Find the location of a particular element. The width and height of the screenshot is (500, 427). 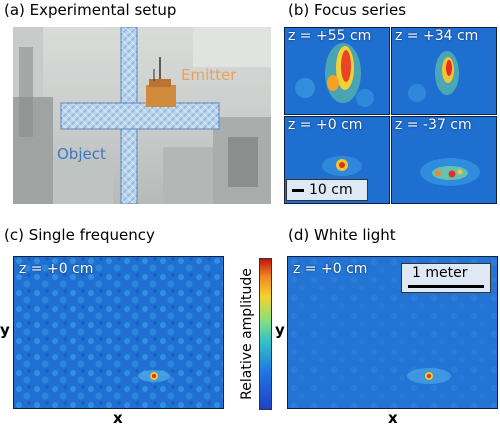

focus-tile-2: z = +34 cm is located at coordinates (444, 71).